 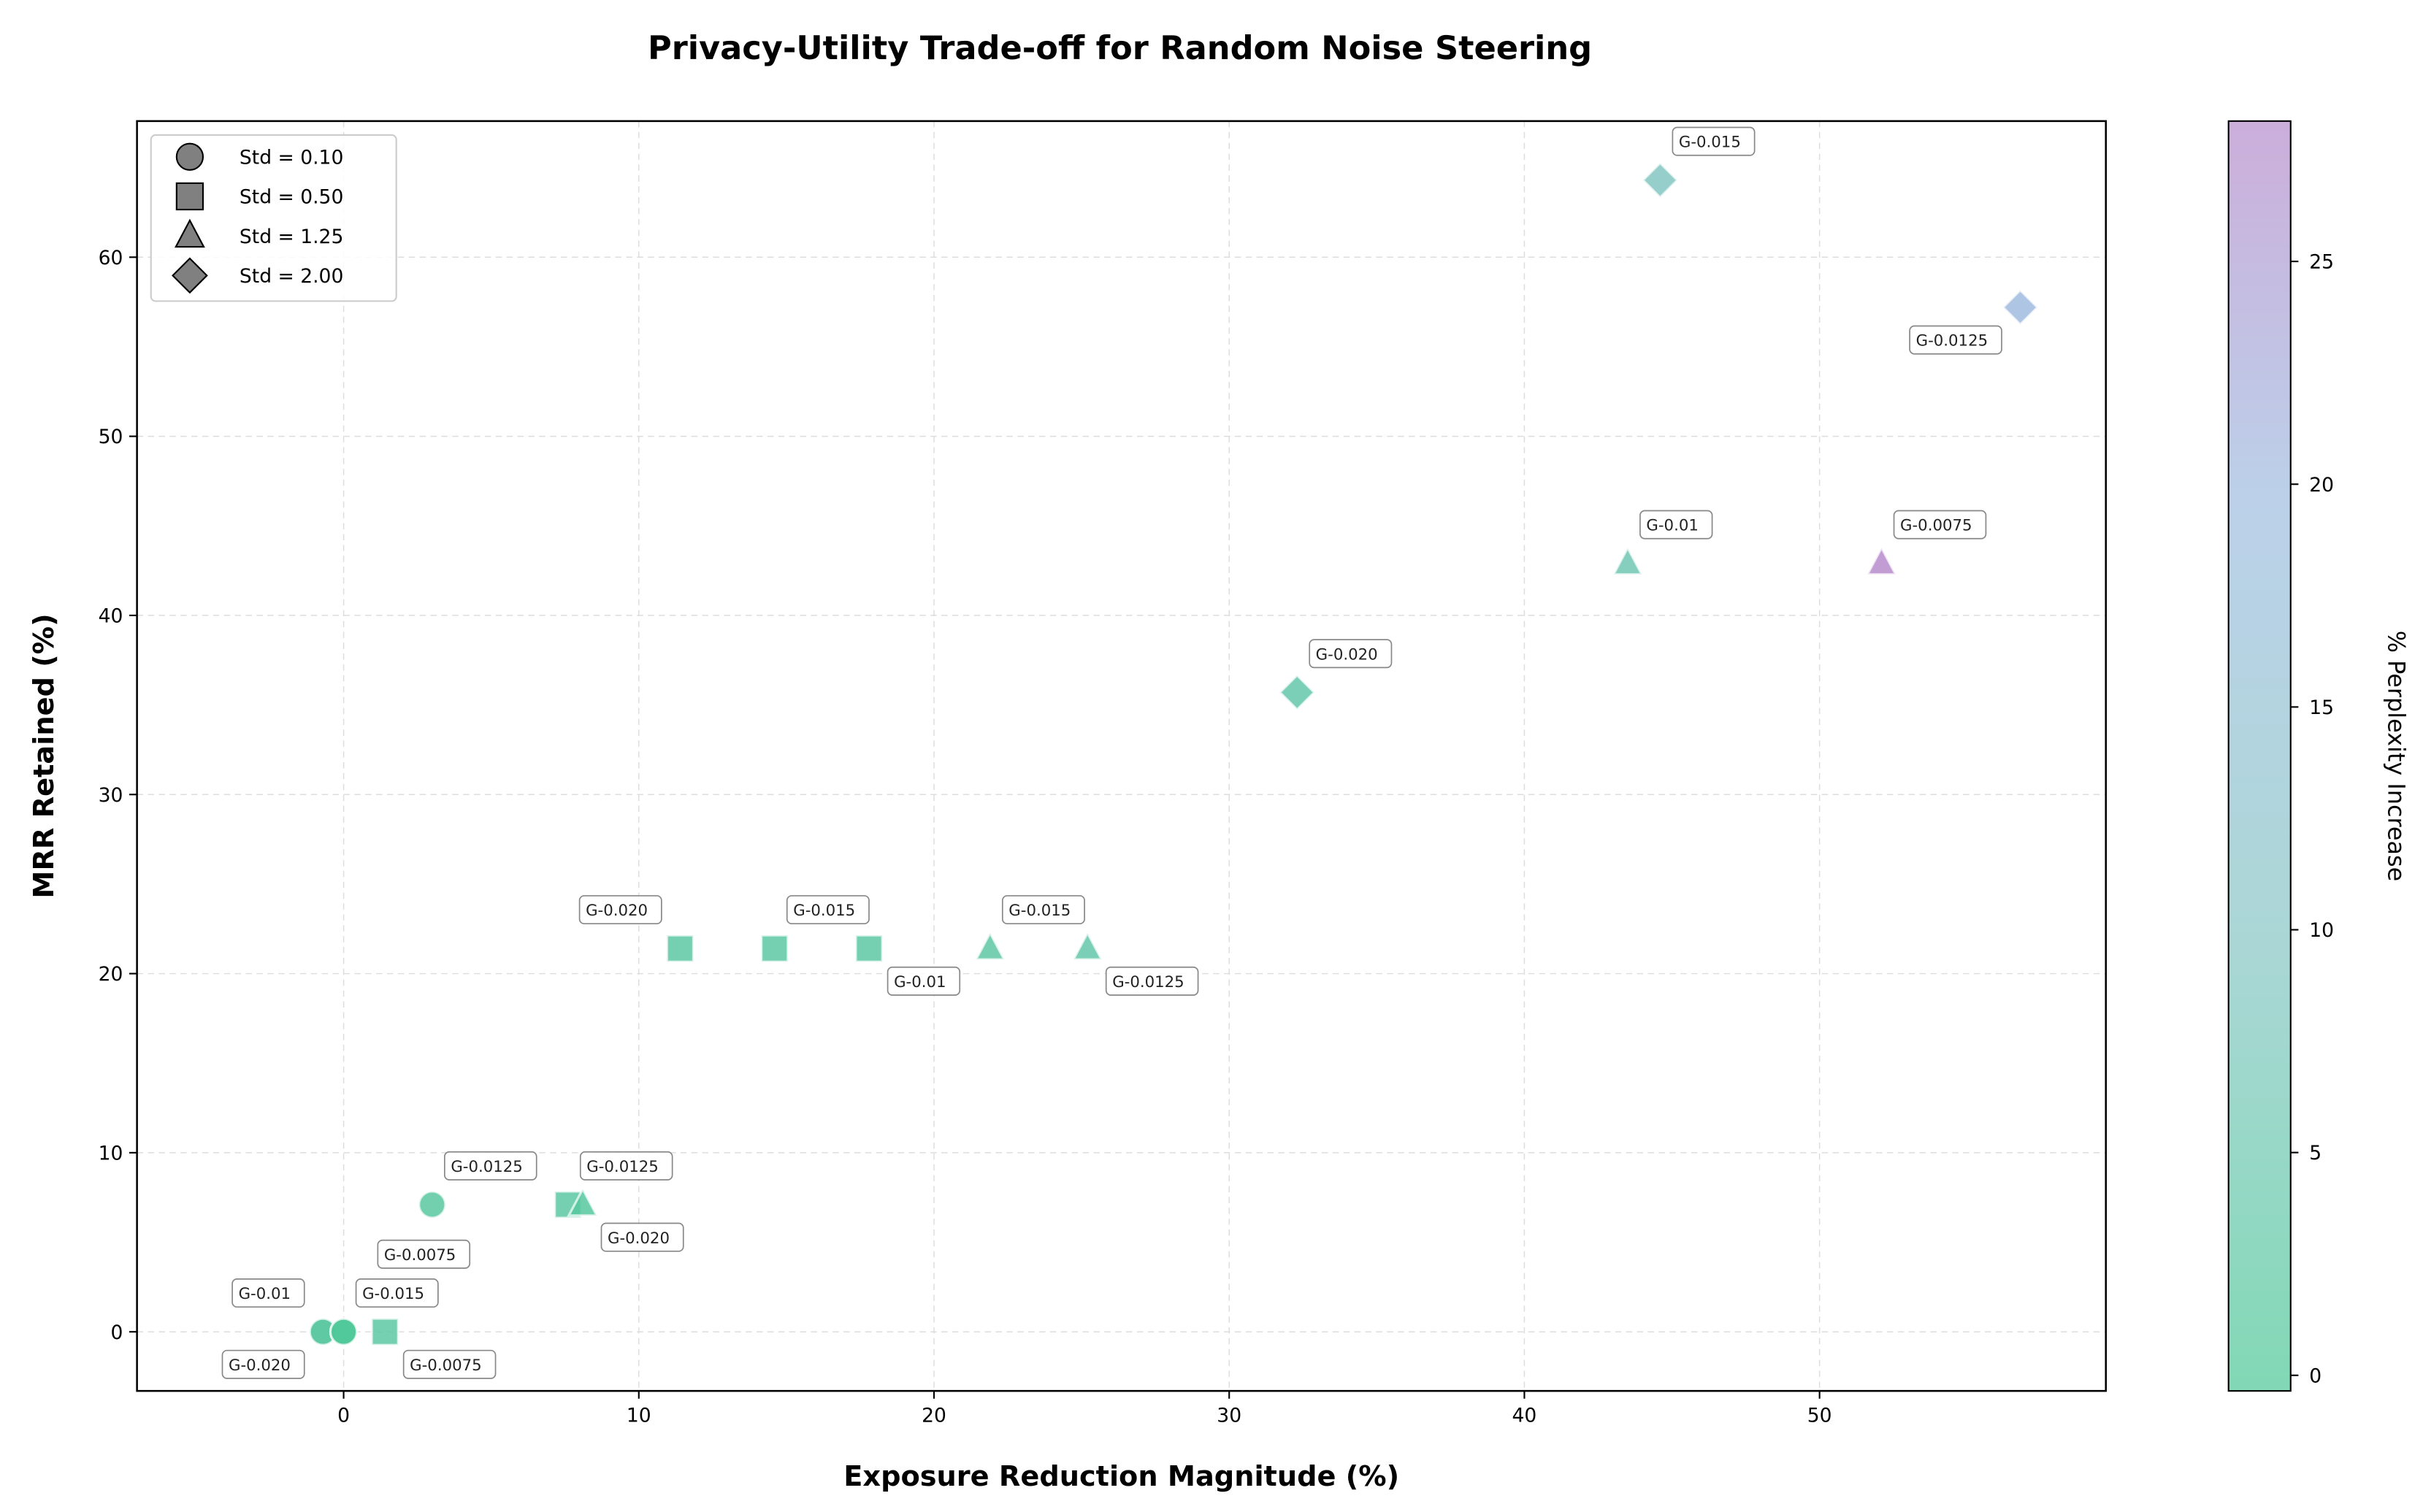 What do you see at coordinates (639, 1416) in the screenshot?
I see `x-tick-label: 10` at bounding box center [639, 1416].